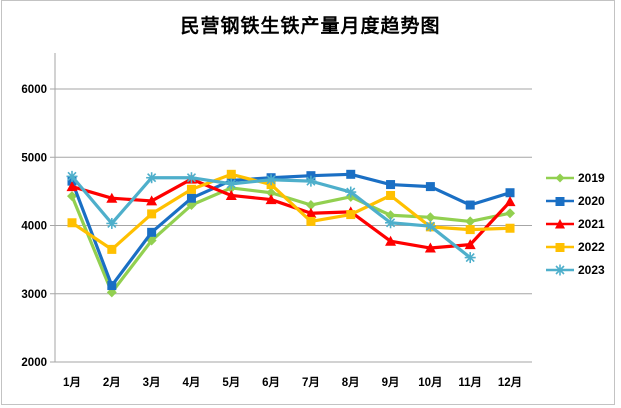 The width and height of the screenshot is (621, 408). I want to click on x-axis-label: 12月, so click(510, 382).